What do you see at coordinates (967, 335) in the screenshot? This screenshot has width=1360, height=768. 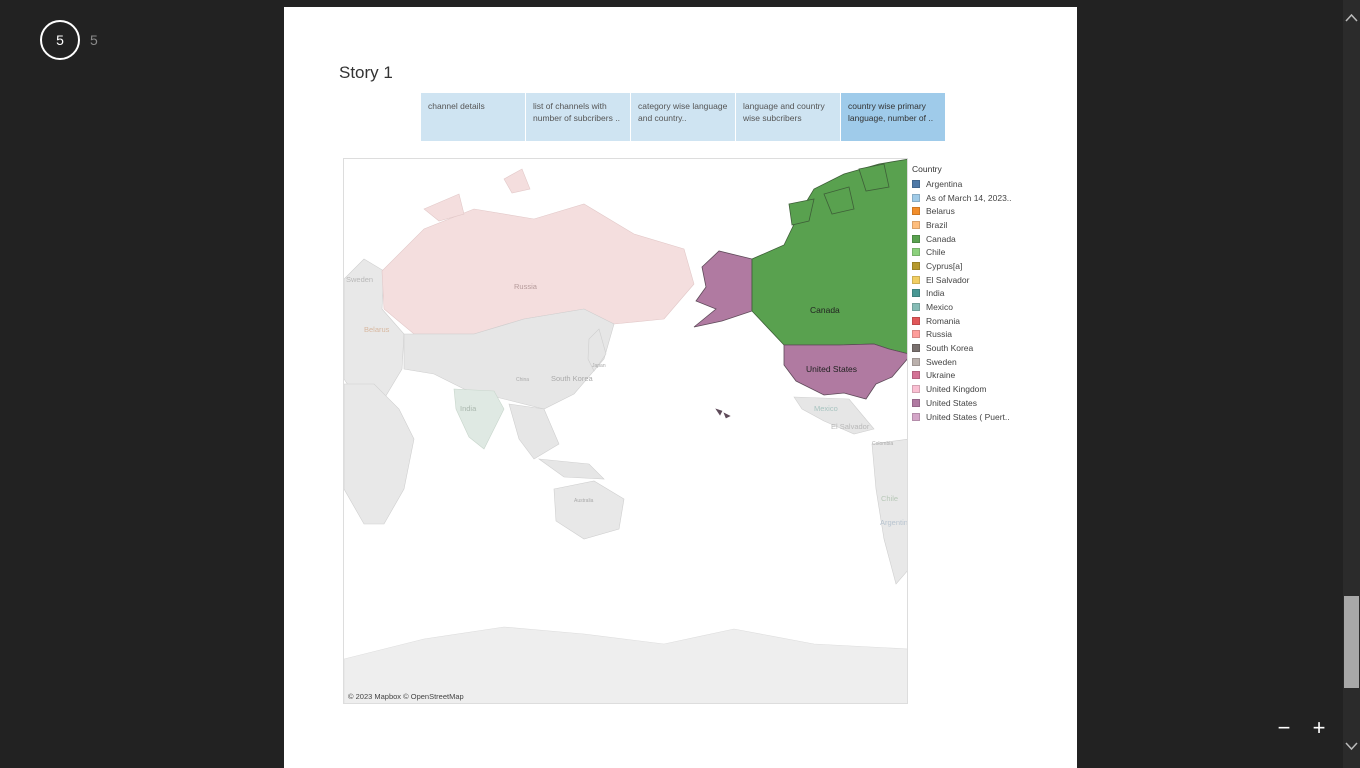 I see `legend-item: Russia` at bounding box center [967, 335].